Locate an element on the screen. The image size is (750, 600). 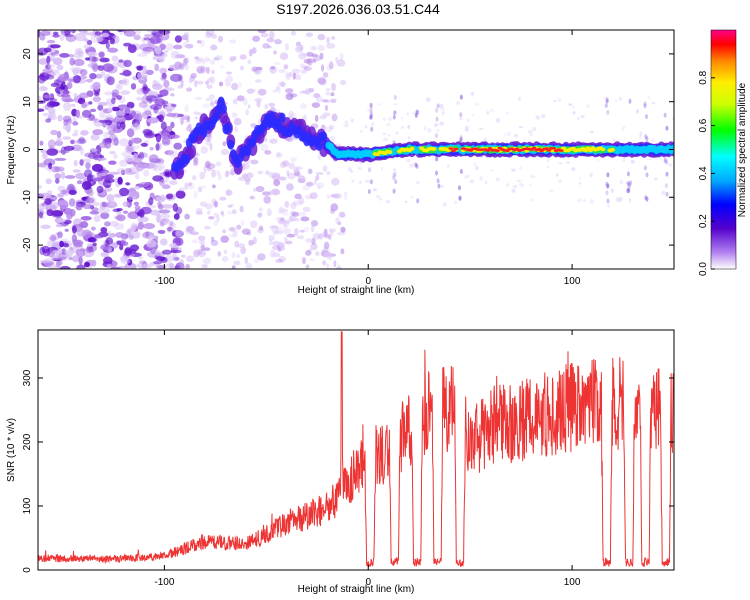
snr-ytick-label: 300 is located at coordinates (27, 377).